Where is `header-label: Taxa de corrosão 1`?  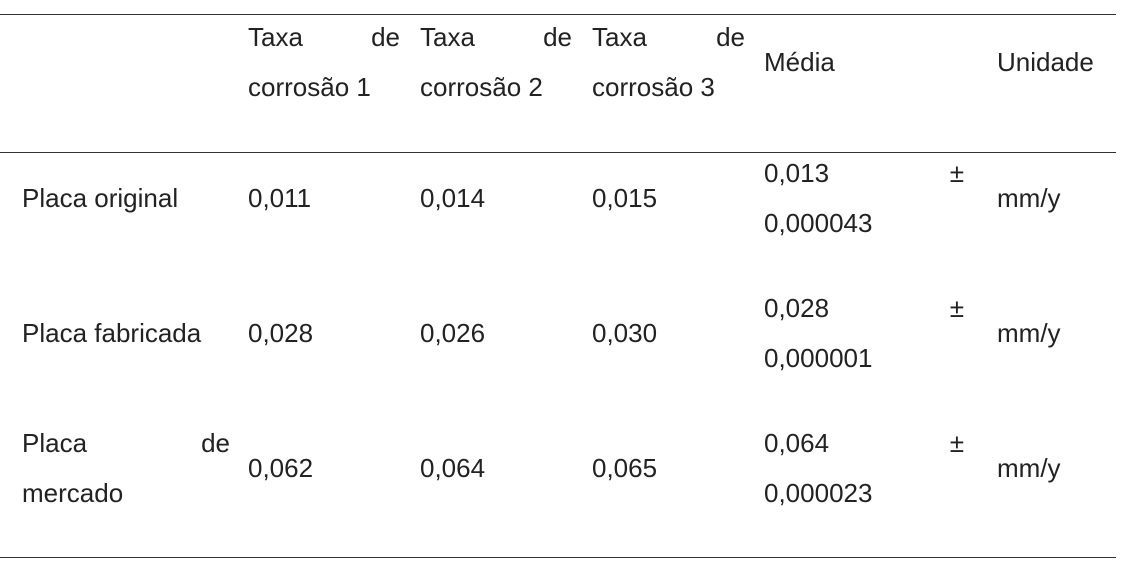
header-label: Taxa de corrosão 1 is located at coordinates (324, 62).